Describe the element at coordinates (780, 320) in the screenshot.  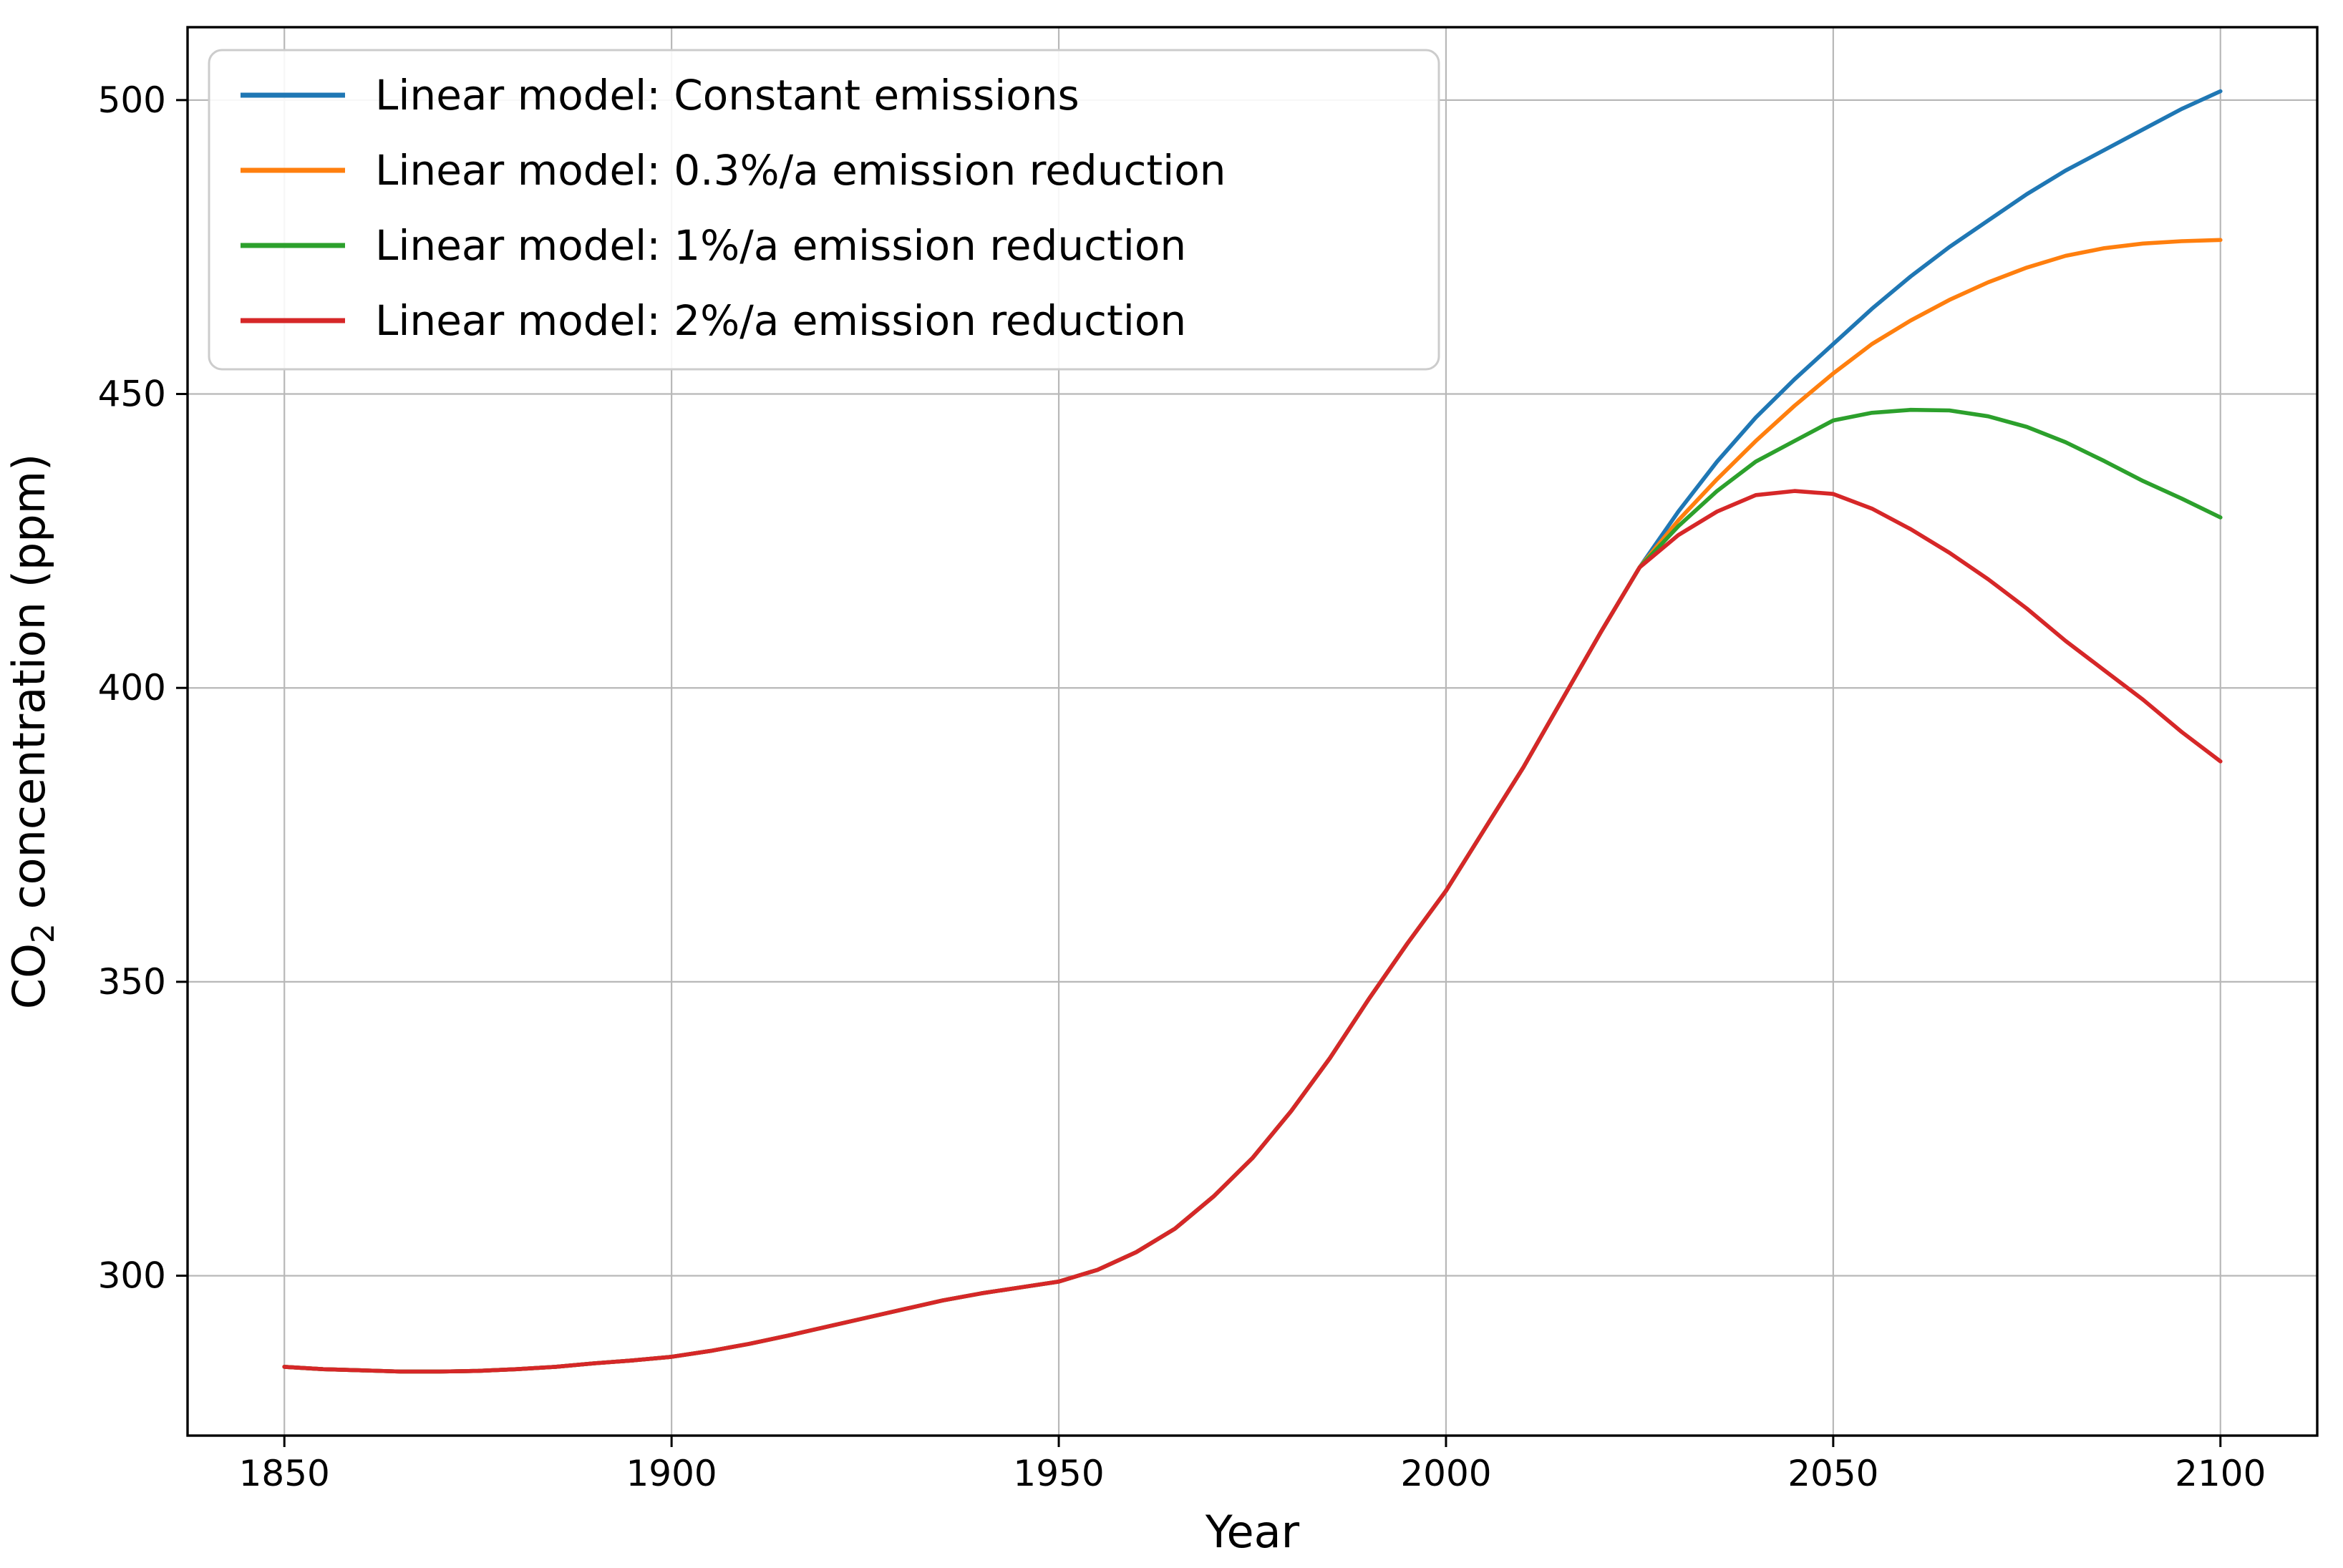
I see `legend-label-3: Linear model: 2%/a emission reduction` at that location.